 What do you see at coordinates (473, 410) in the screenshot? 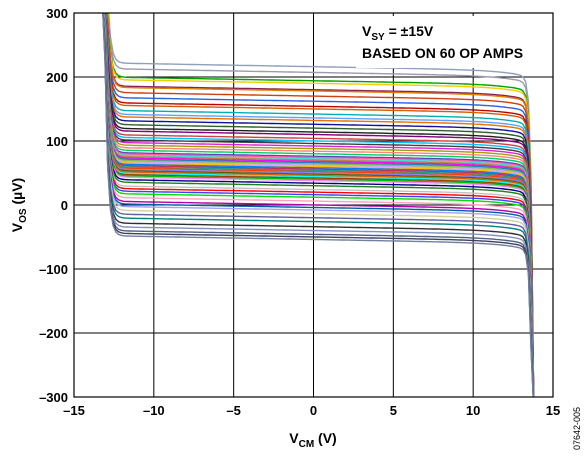
I see `x-tick-label: 10` at bounding box center [473, 410].